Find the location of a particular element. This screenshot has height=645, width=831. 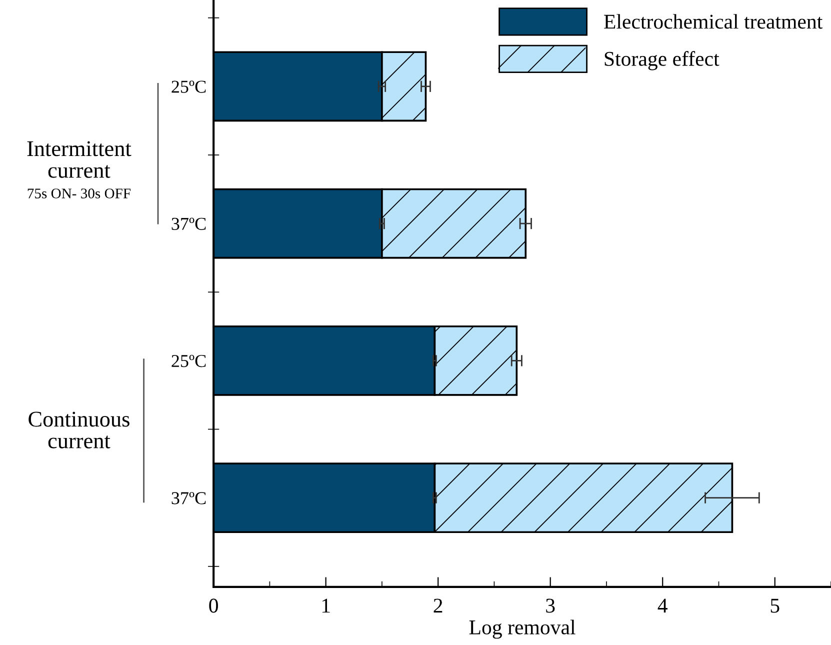

x-tick-label: 0 is located at coordinates (213, 605).